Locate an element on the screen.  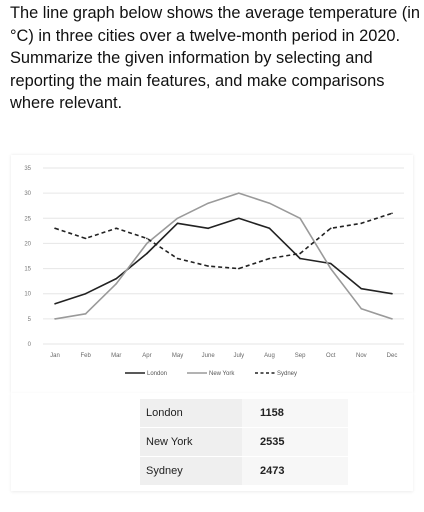
city-cell: New York is located at coordinates (191, 442).